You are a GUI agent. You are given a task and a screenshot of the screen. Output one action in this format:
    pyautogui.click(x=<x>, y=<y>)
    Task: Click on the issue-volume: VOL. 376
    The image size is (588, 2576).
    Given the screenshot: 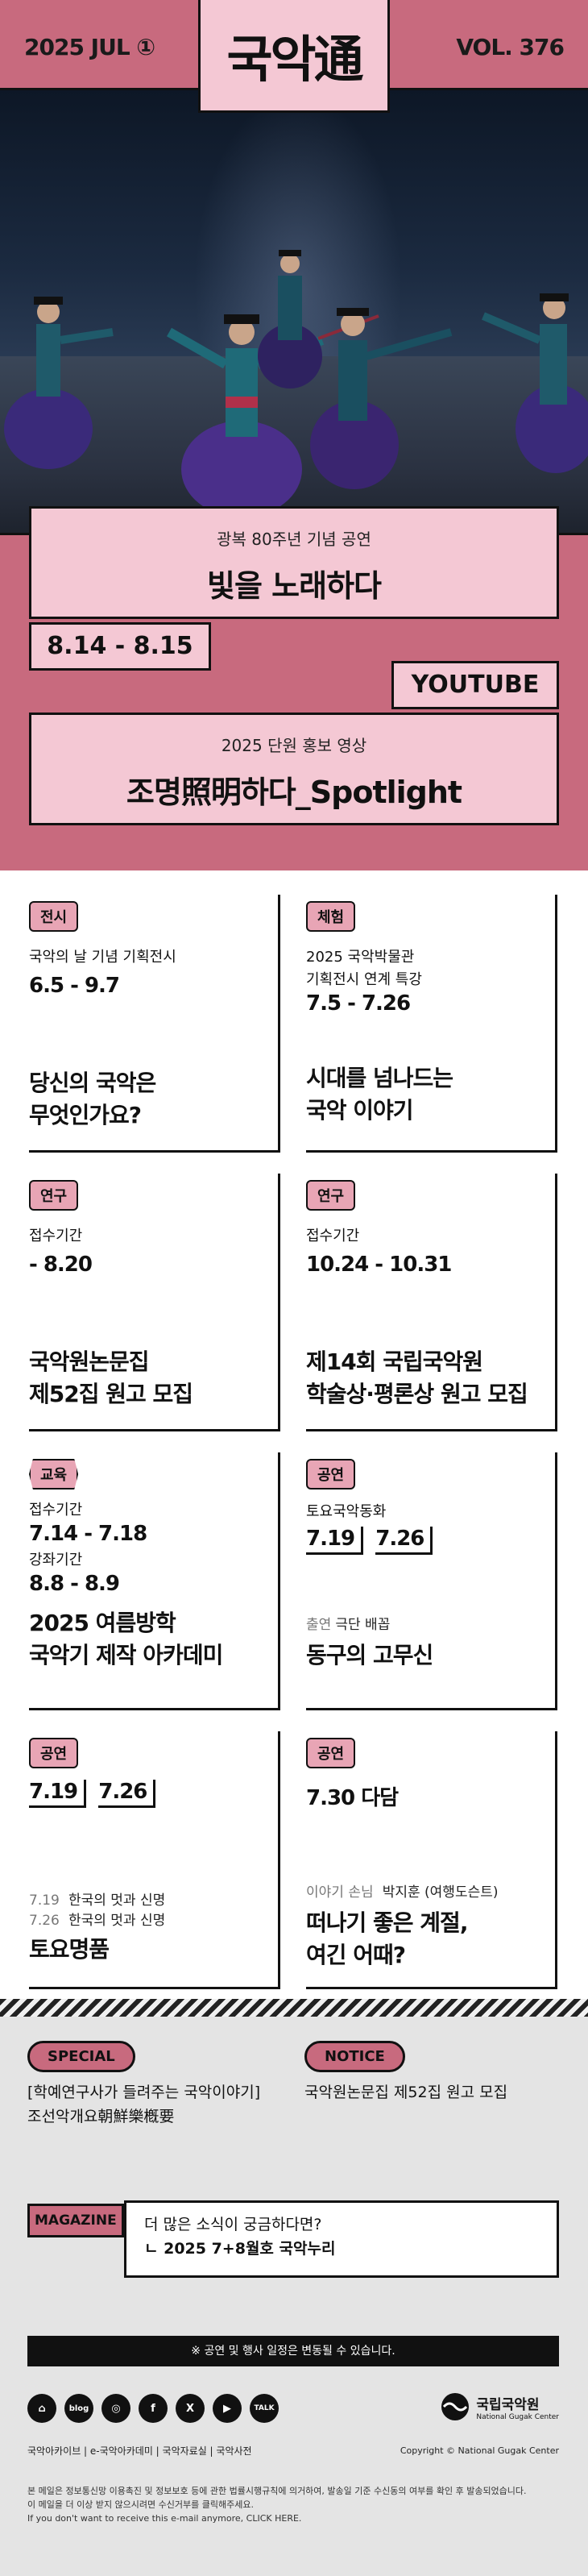 What is the action you would take?
    pyautogui.click(x=510, y=47)
    